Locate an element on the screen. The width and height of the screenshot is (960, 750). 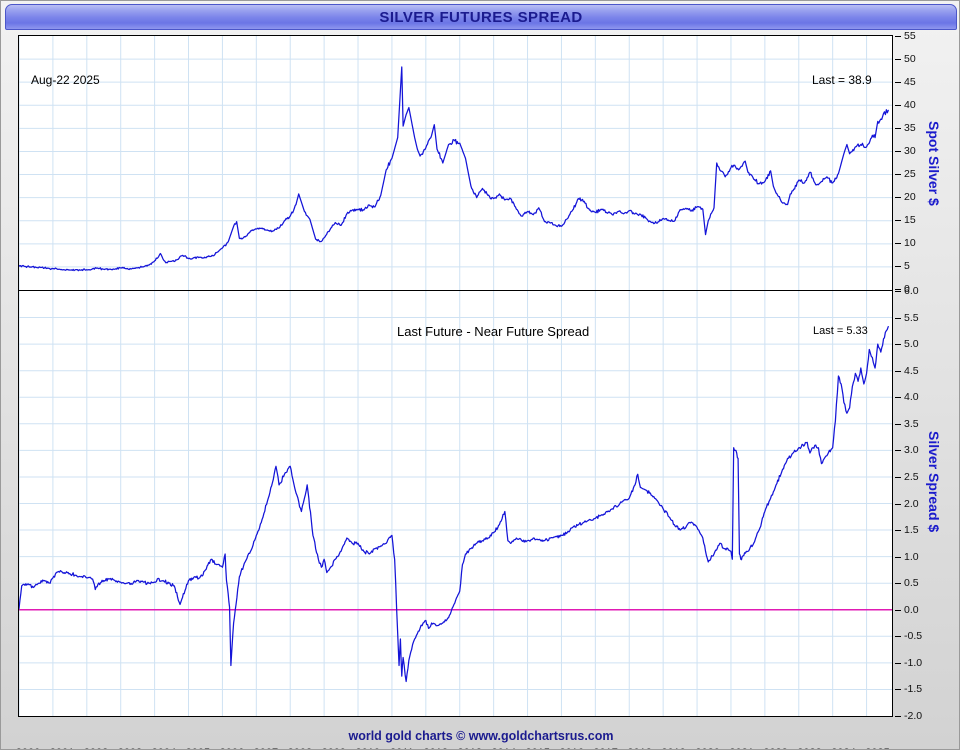
y-tick-label: 0 is located at coordinates (902, 289).